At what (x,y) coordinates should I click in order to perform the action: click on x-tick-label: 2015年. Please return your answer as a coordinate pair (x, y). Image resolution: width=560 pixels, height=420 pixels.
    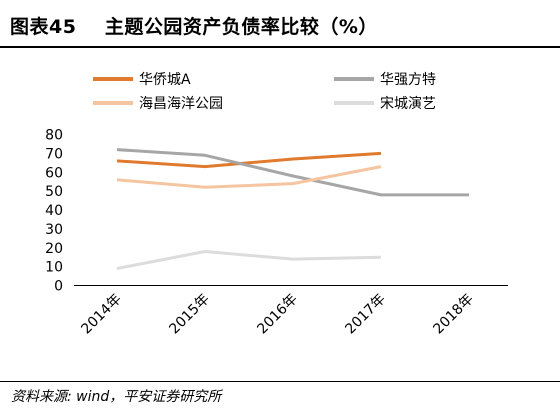
    Looking at the image, I should click on (189, 314).